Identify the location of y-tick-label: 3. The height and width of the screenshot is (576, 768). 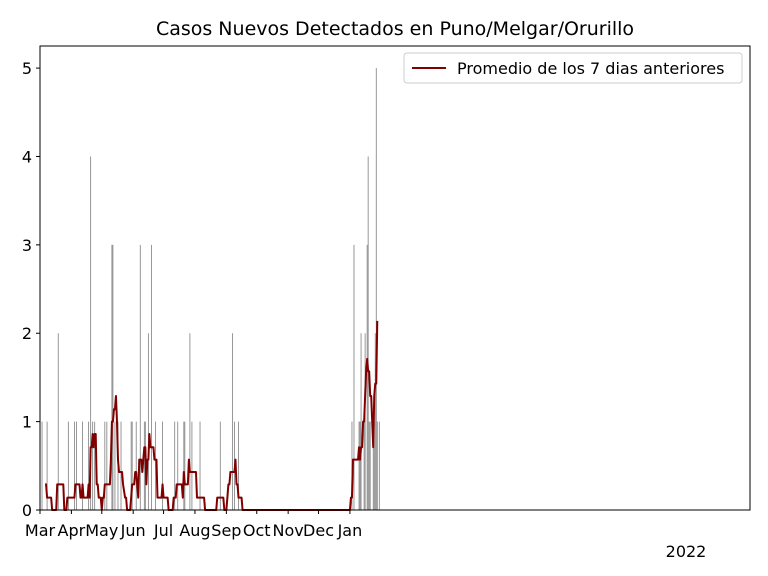
(27, 245).